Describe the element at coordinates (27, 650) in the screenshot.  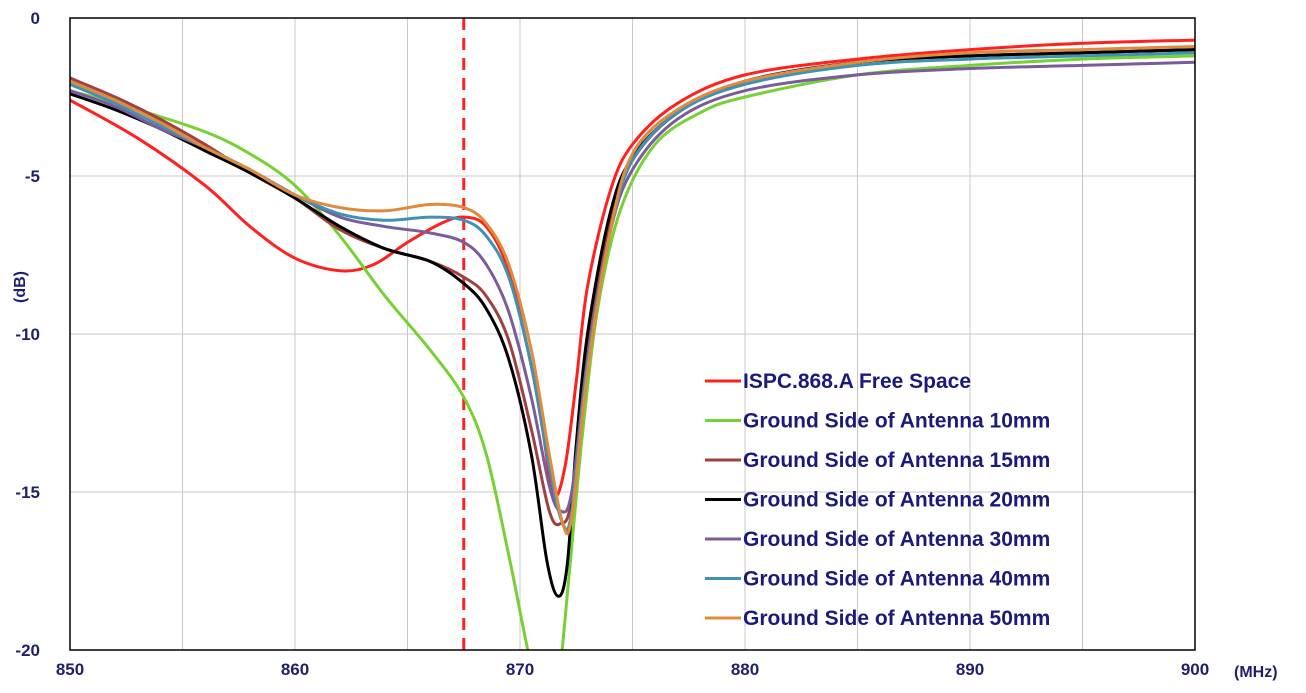
I see `y-tick-label: -20` at that location.